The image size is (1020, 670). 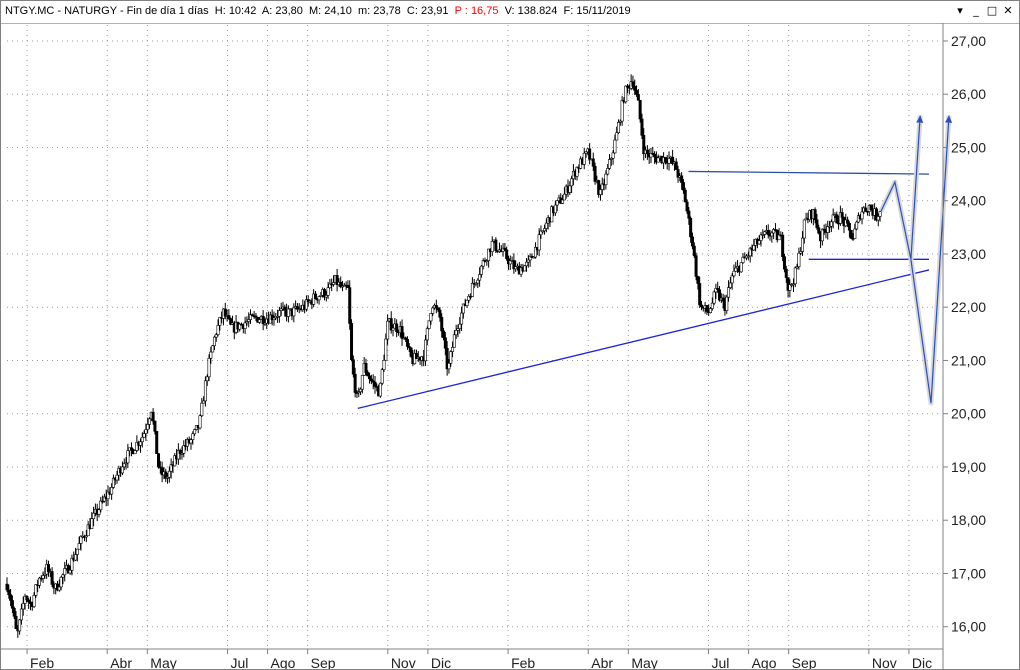 I want to click on close-button: ✕, so click(x=1008, y=10).